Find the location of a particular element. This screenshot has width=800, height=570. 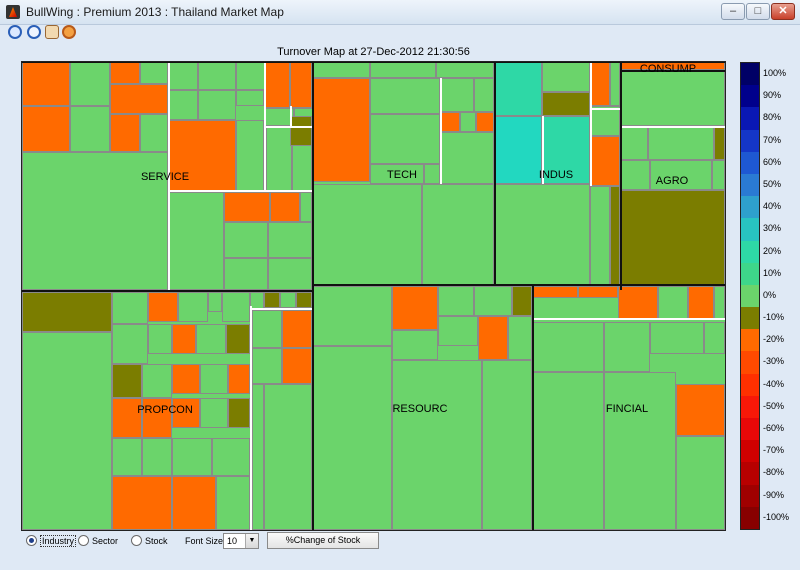

zoom-in-icon is located at coordinates (15, 32).